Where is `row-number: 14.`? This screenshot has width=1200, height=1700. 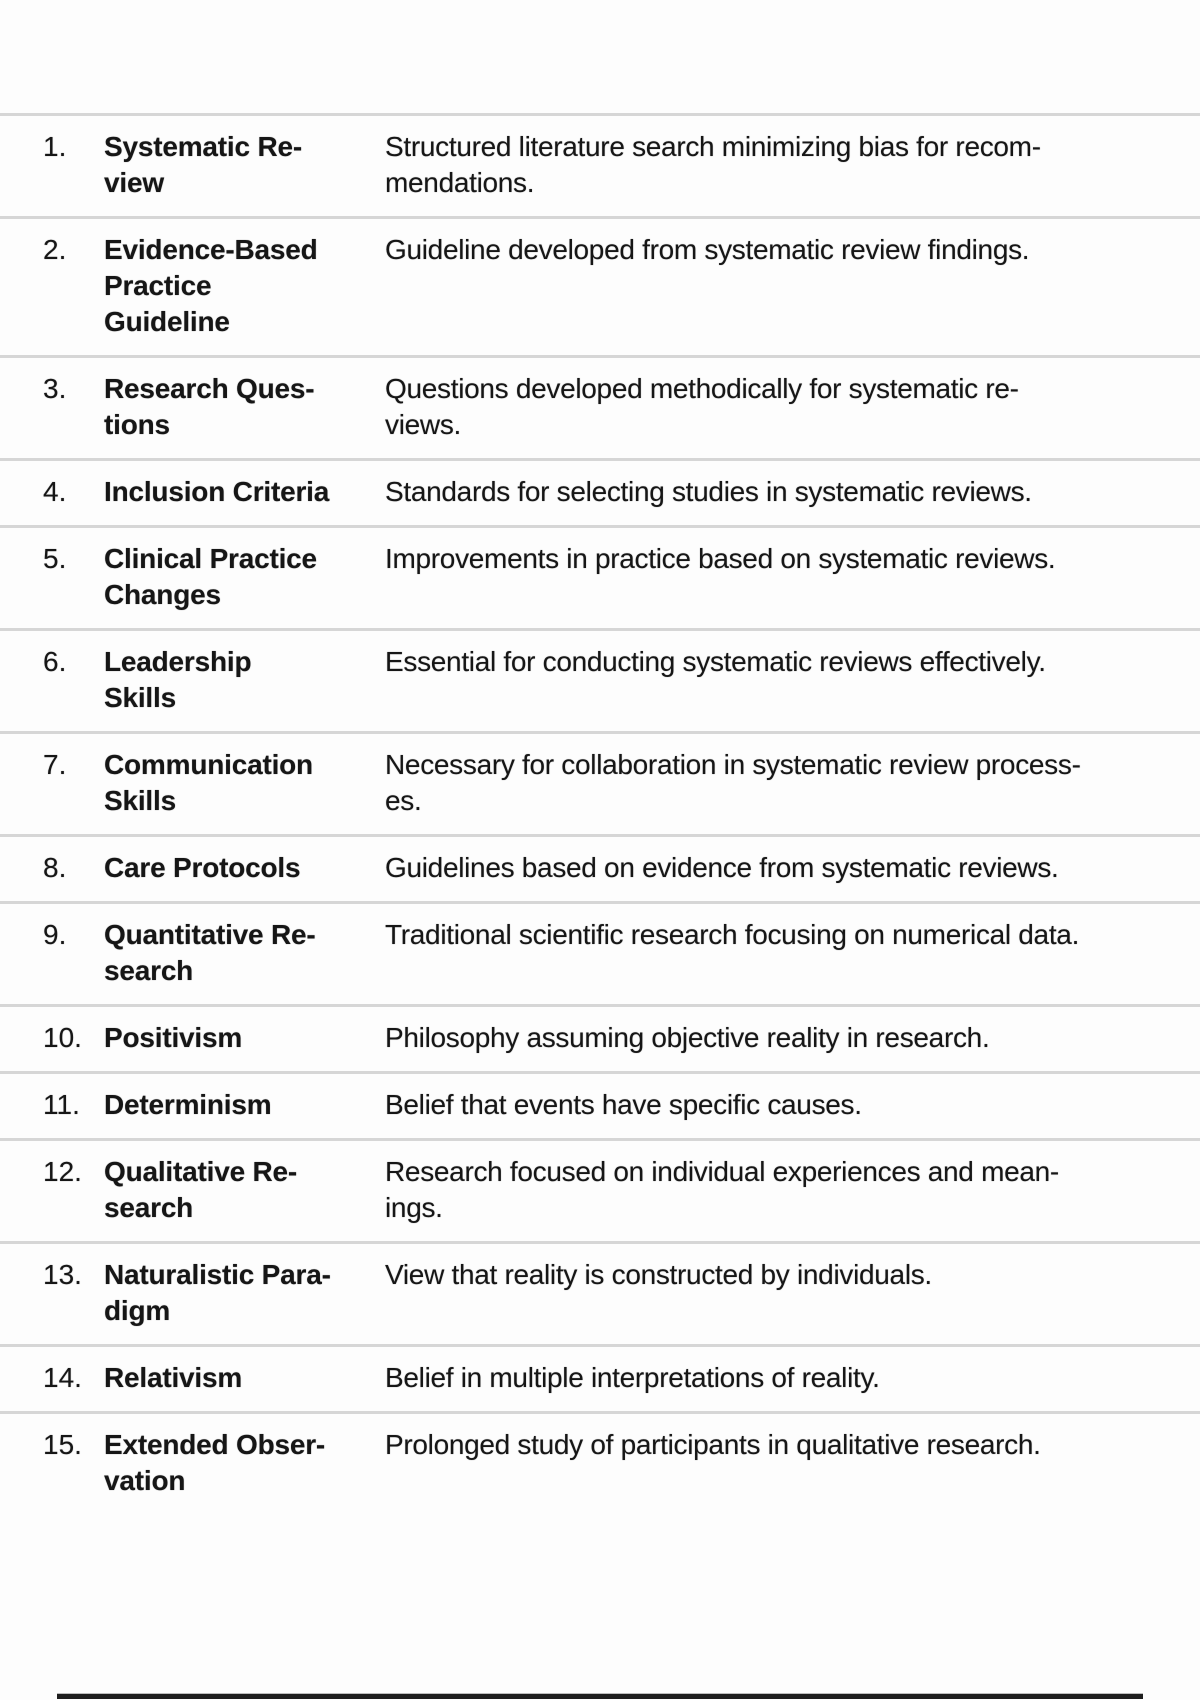 row-number: 14. is located at coordinates (62, 1377).